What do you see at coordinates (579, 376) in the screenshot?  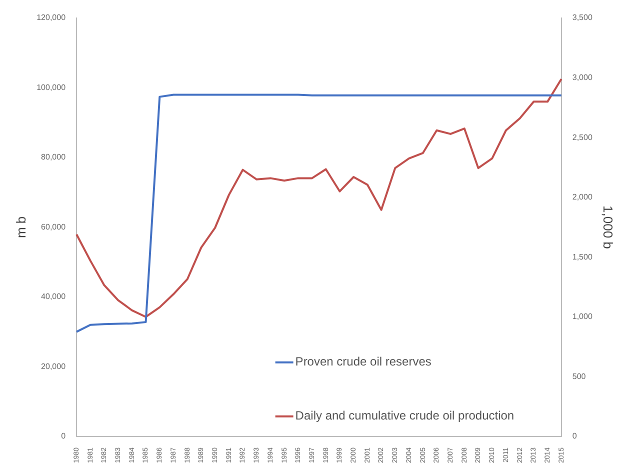 I see `y2-tick-label: 500` at bounding box center [579, 376].